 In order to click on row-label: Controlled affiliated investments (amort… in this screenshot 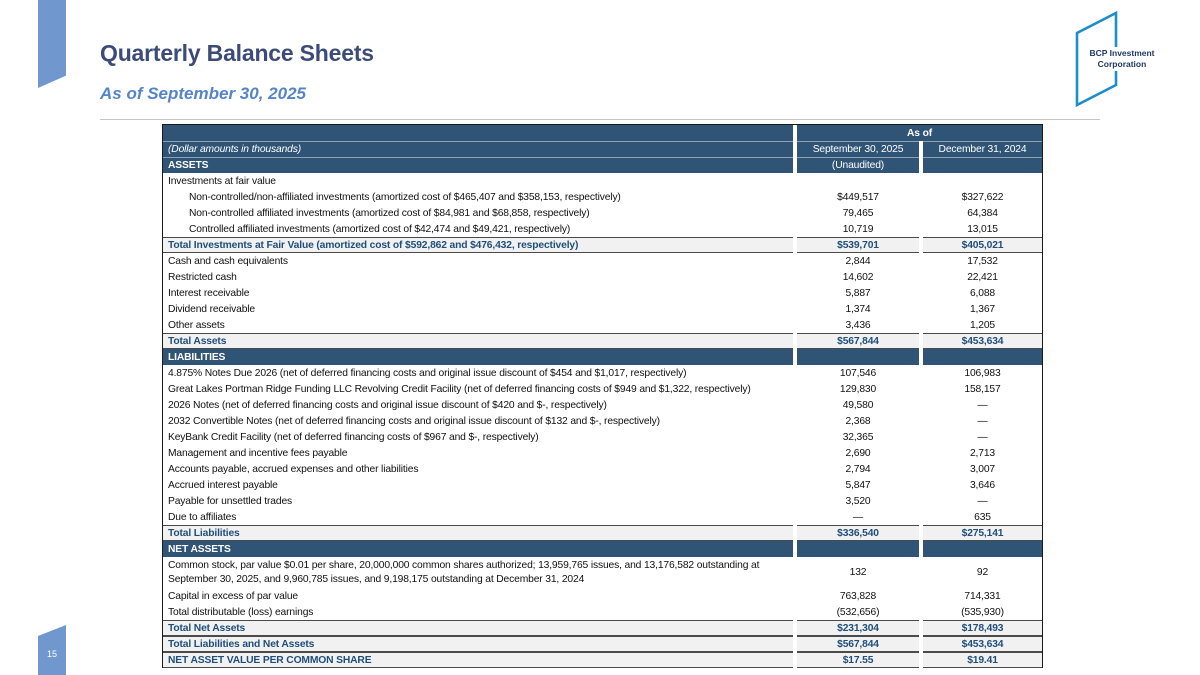, I will do `click(380, 229)`.